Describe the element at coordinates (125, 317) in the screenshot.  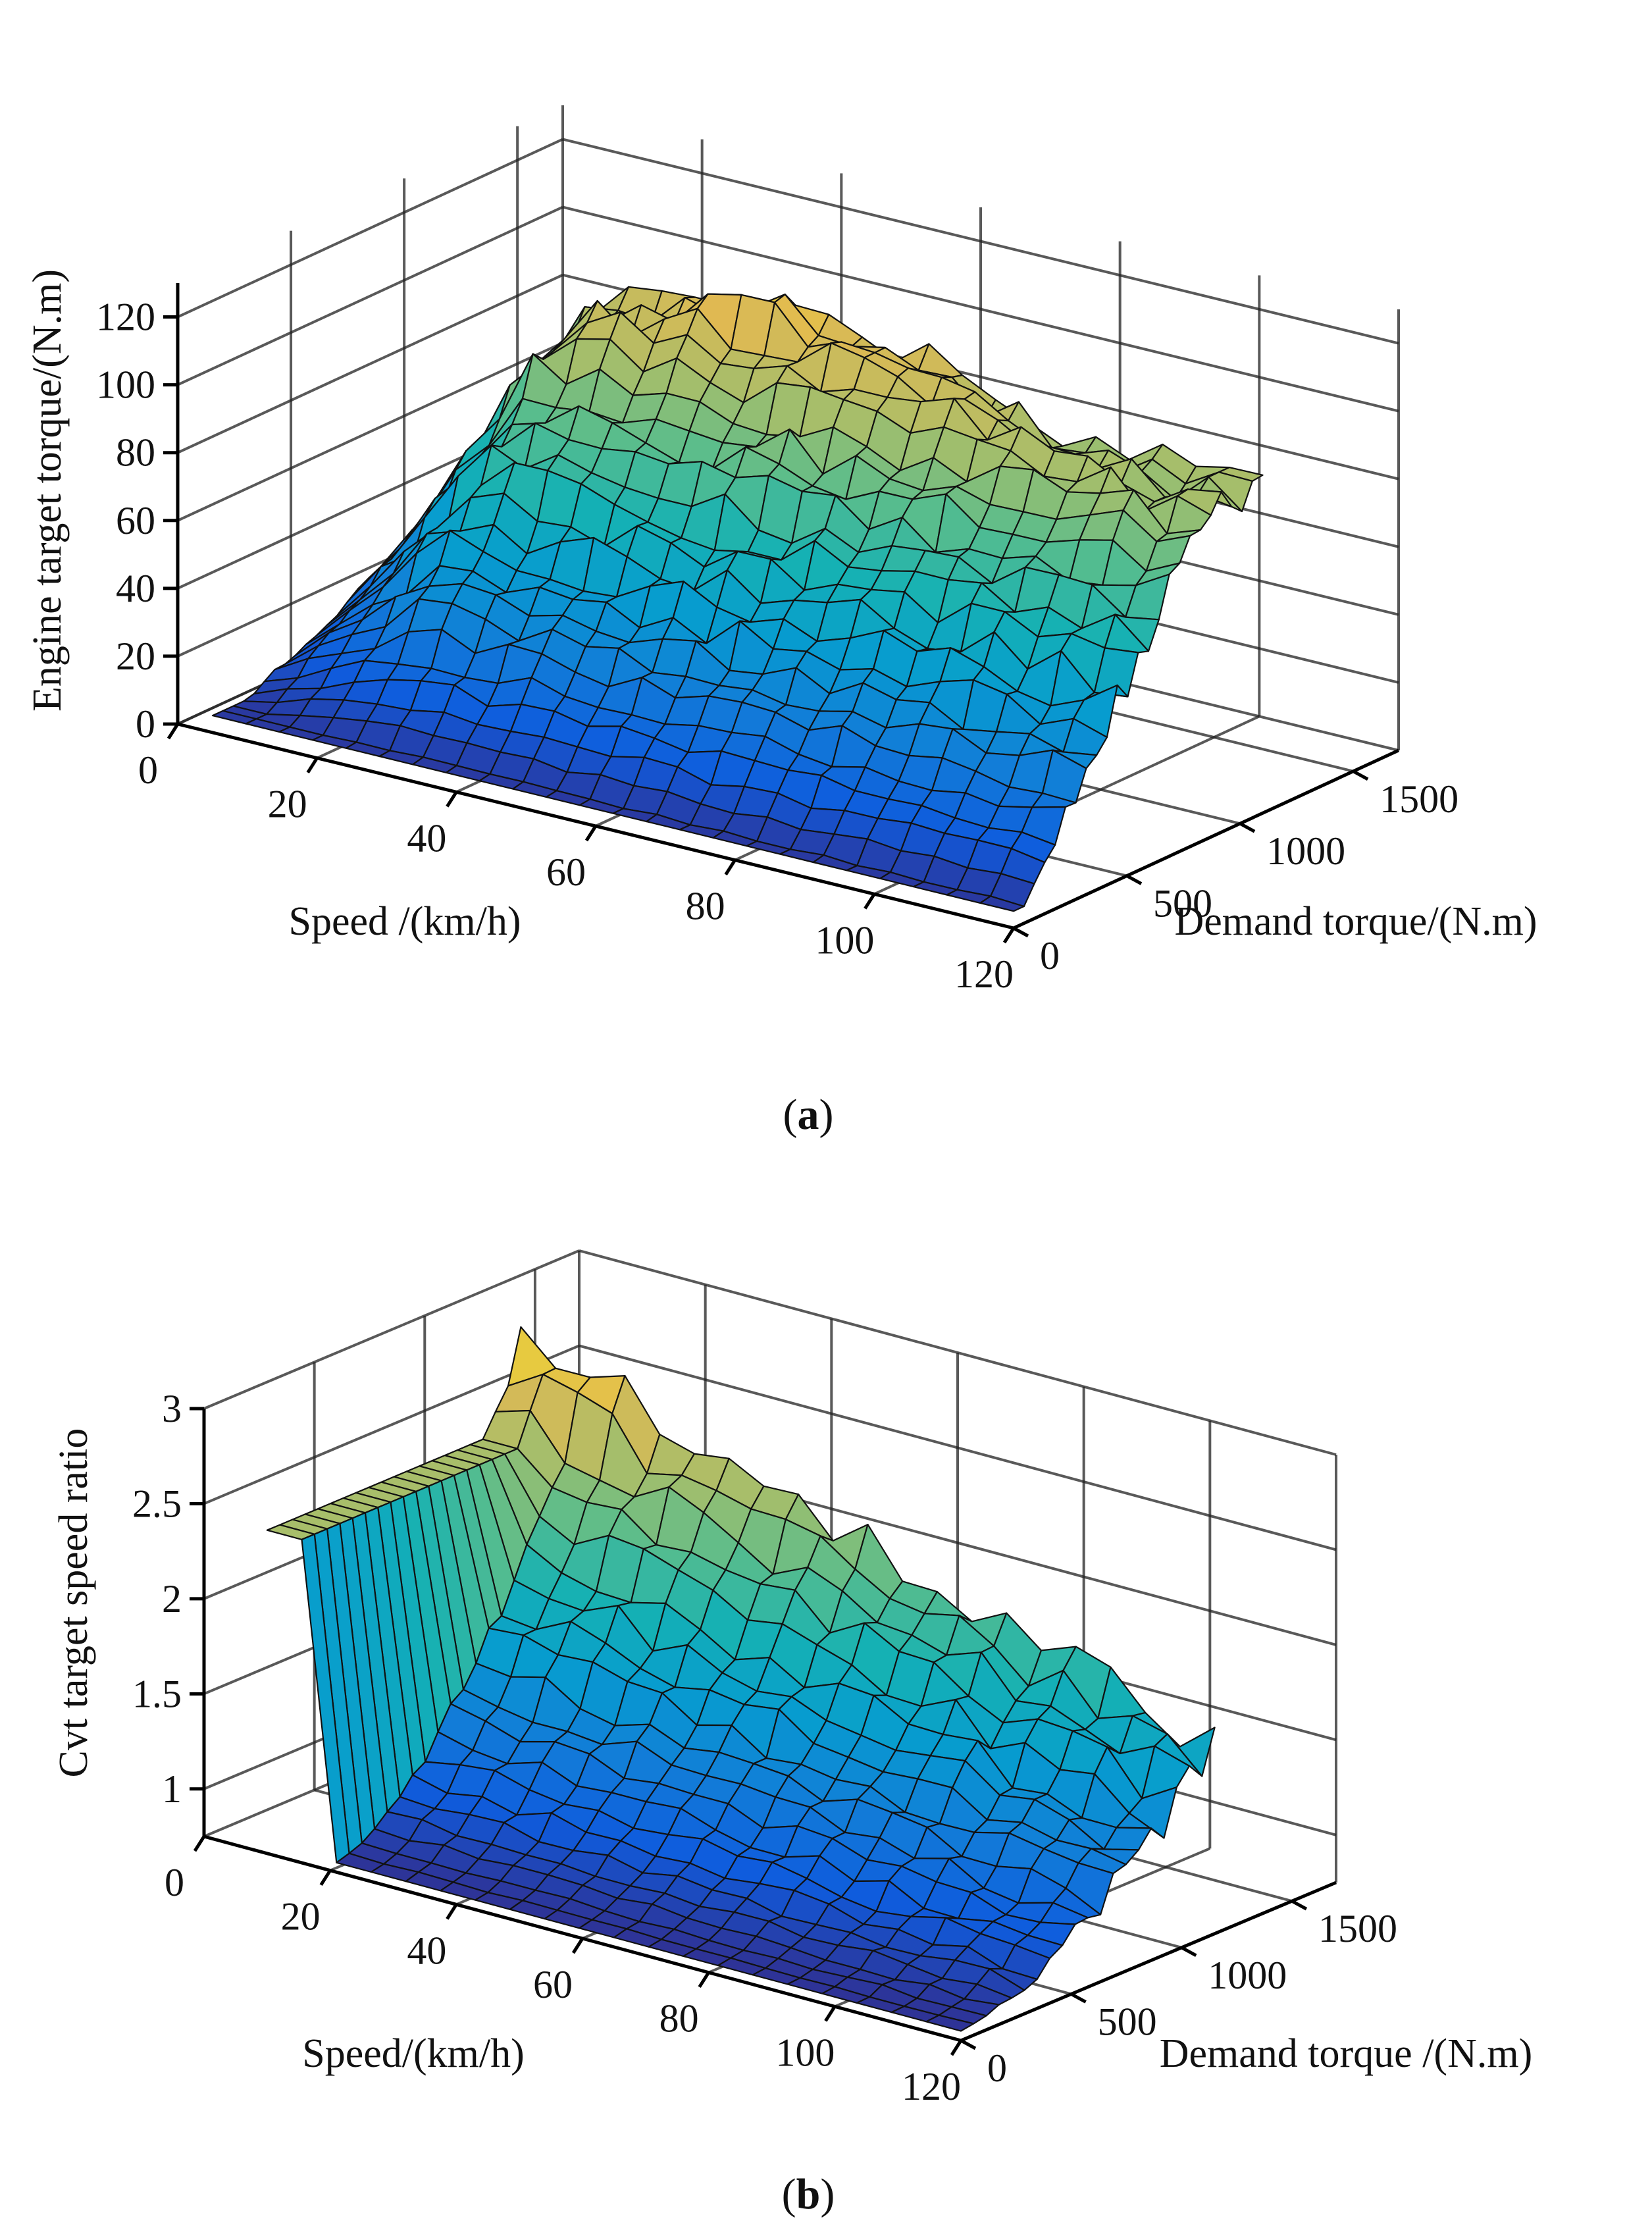
I see `panel-a-z-tick-label: 120` at that location.